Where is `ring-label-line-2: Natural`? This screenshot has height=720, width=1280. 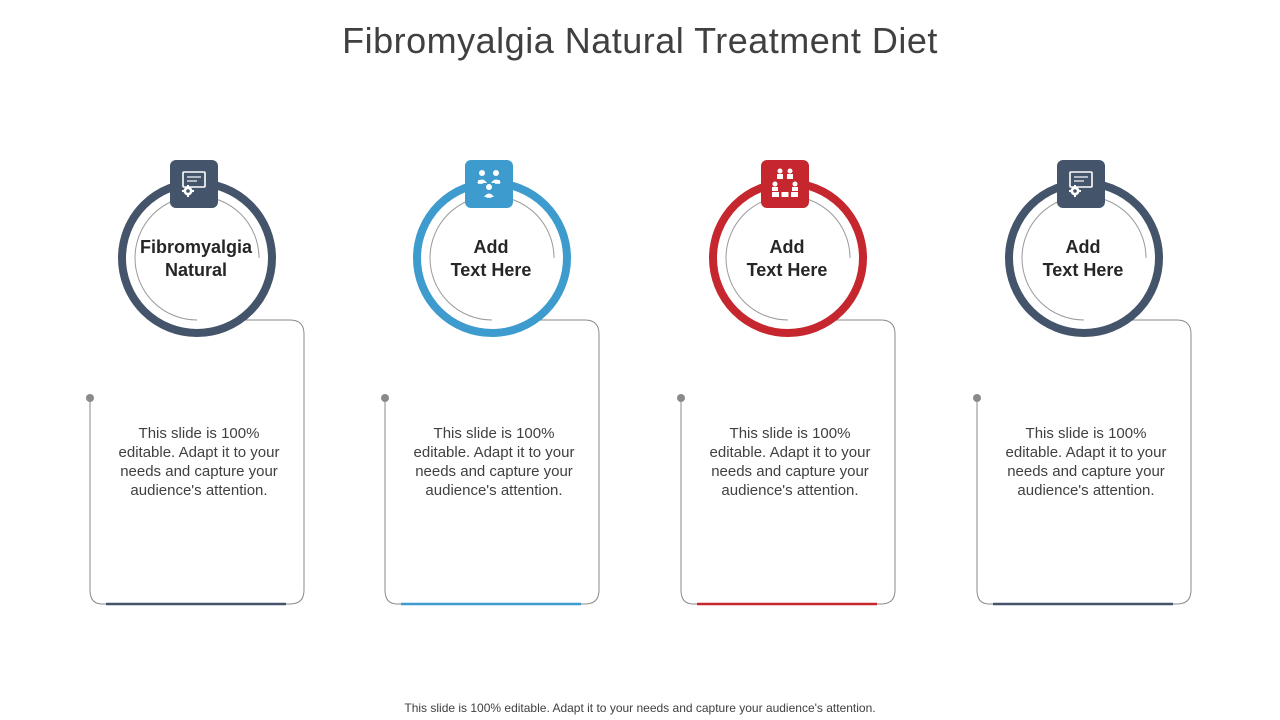
ring-label-line-2: Natural is located at coordinates (195, 270).